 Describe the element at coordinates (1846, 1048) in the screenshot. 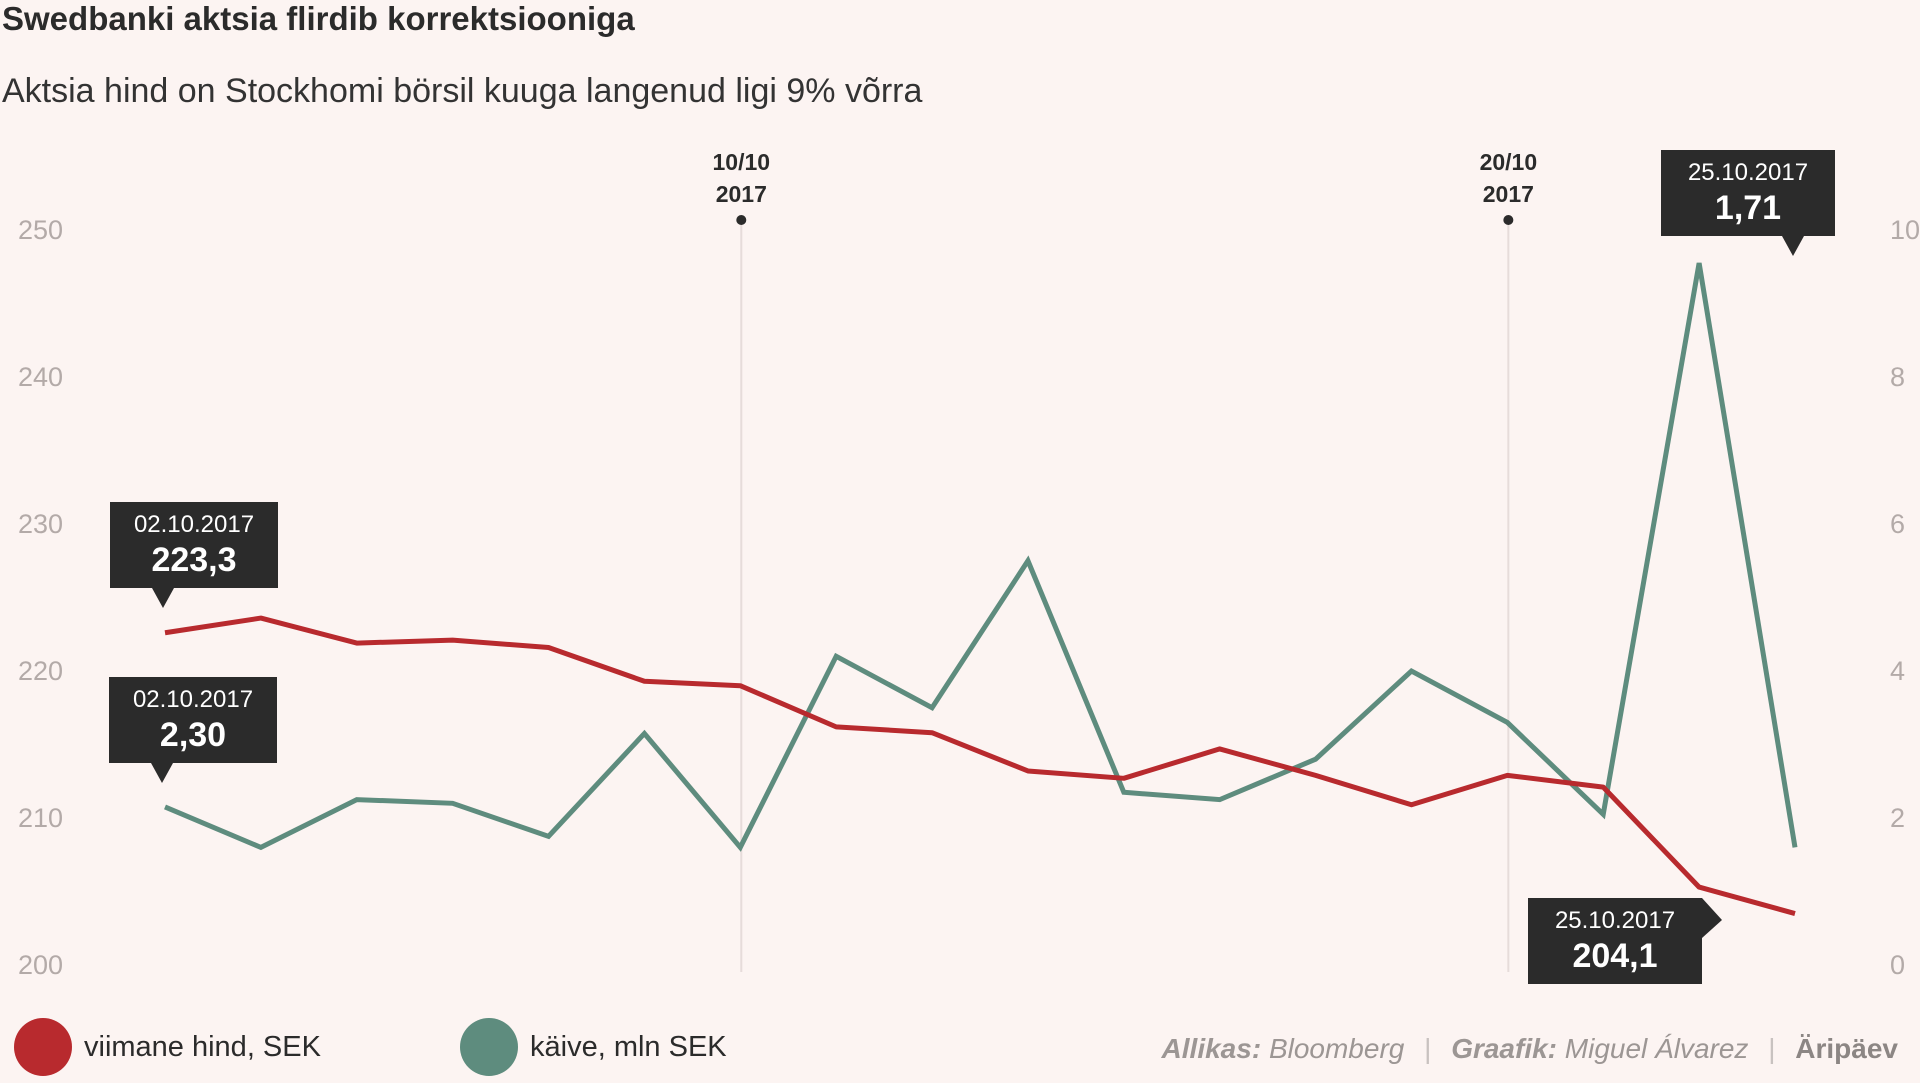

I see `brand-logo: Äripäev` at that location.